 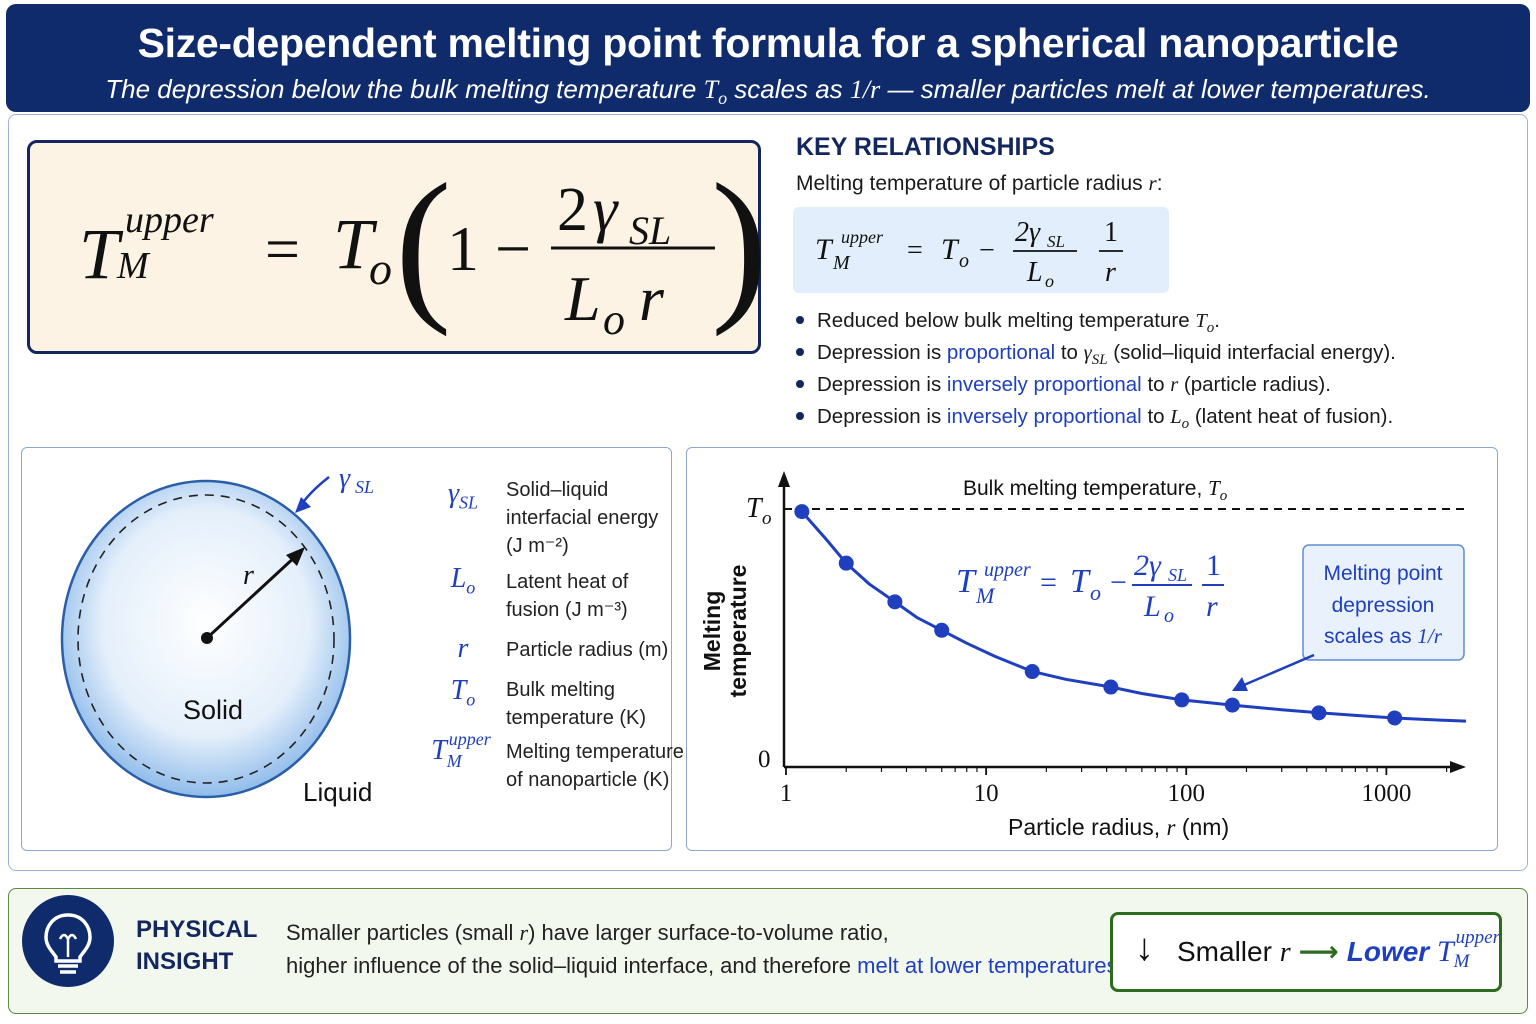 I want to click on symbol-description-line: Solid–liquid, so click(x=557, y=490).